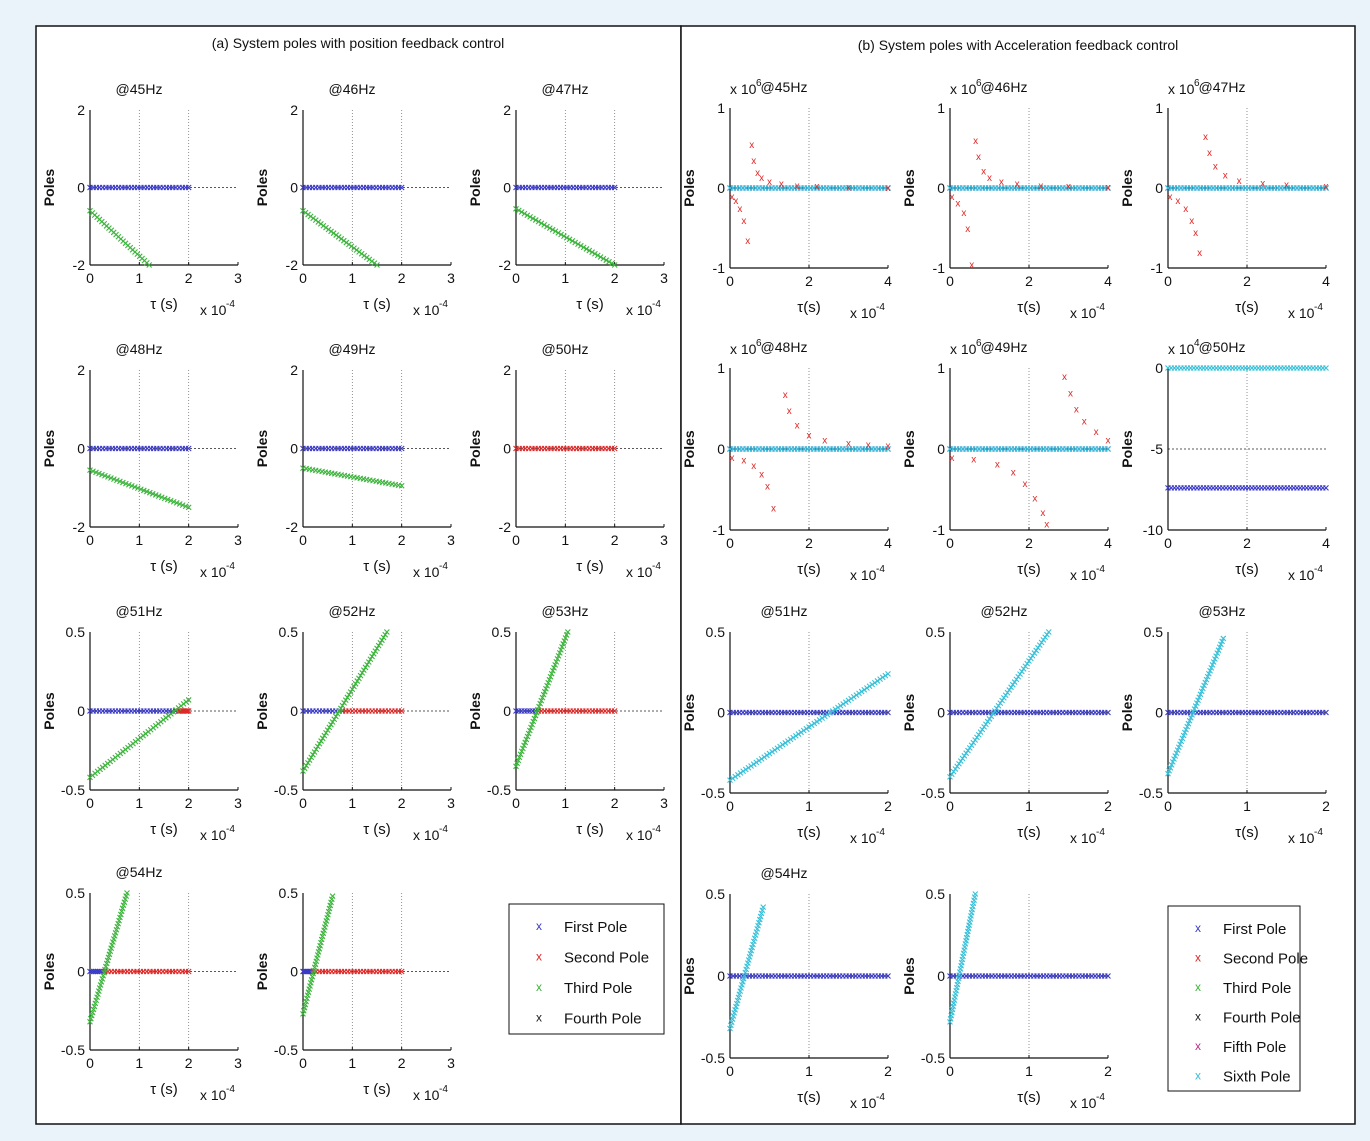  What do you see at coordinates (979, 343) in the screenshot?
I see `y-multiplier-exponent: 6` at bounding box center [979, 343].